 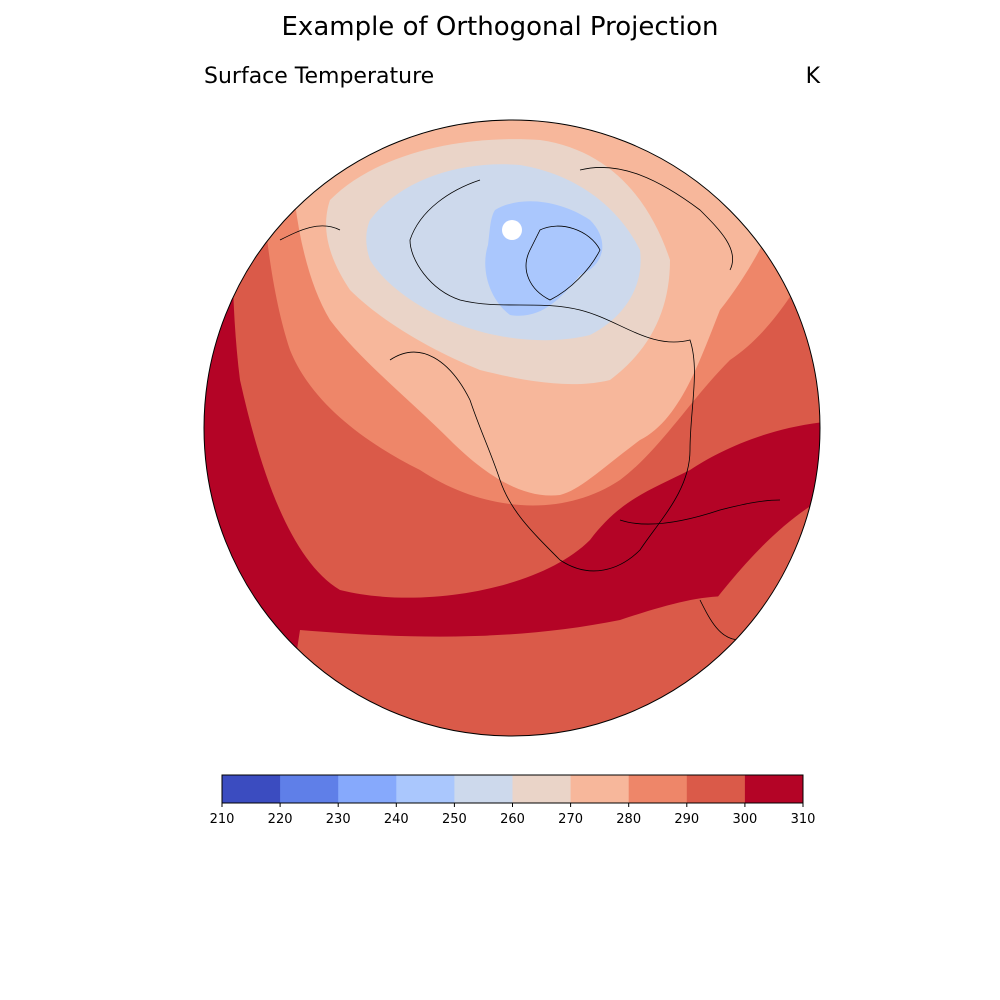 What do you see at coordinates (656, 219) in the screenshot?
I see `coastline-europe` at bounding box center [656, 219].